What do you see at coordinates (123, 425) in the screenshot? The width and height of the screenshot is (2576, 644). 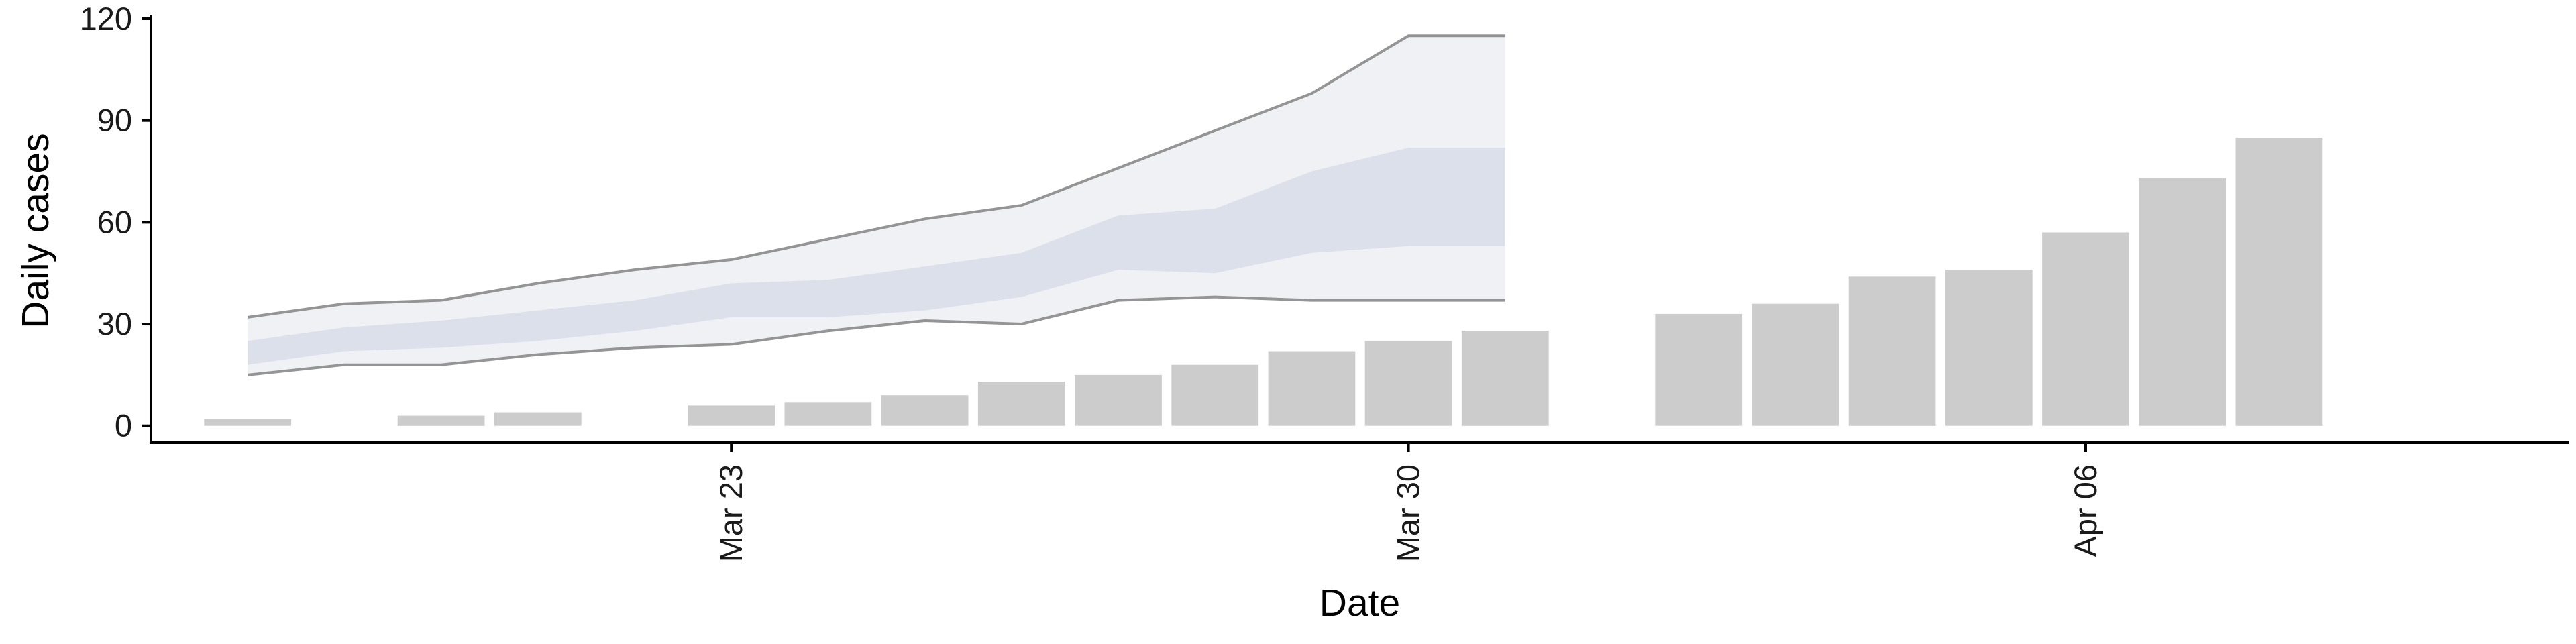 I see `y-tick-label: 0` at bounding box center [123, 425].